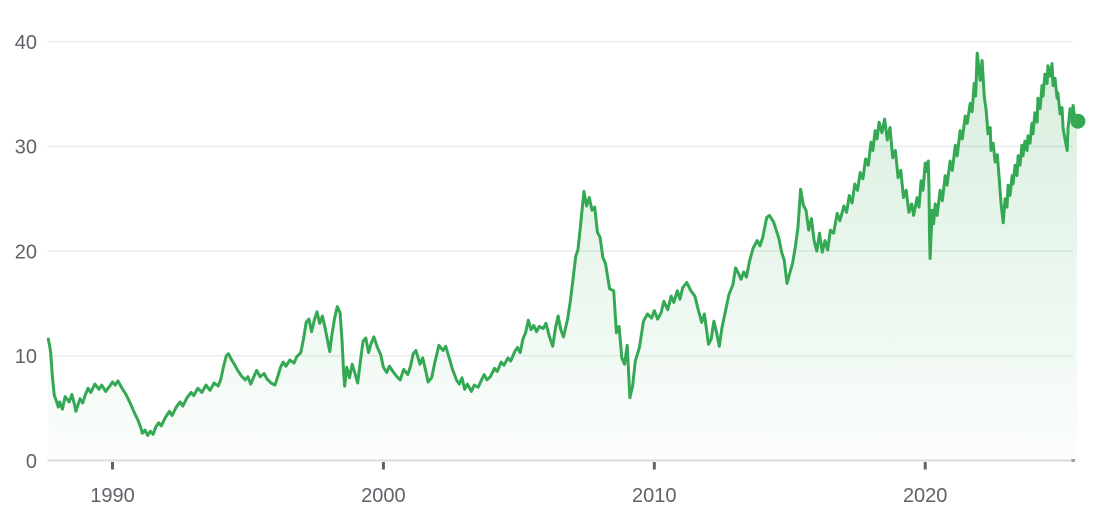 Image resolution: width=1097 pixels, height=511 pixels. Describe the element at coordinates (112, 466) in the screenshot. I see `x-axis-tick-1990` at that location.